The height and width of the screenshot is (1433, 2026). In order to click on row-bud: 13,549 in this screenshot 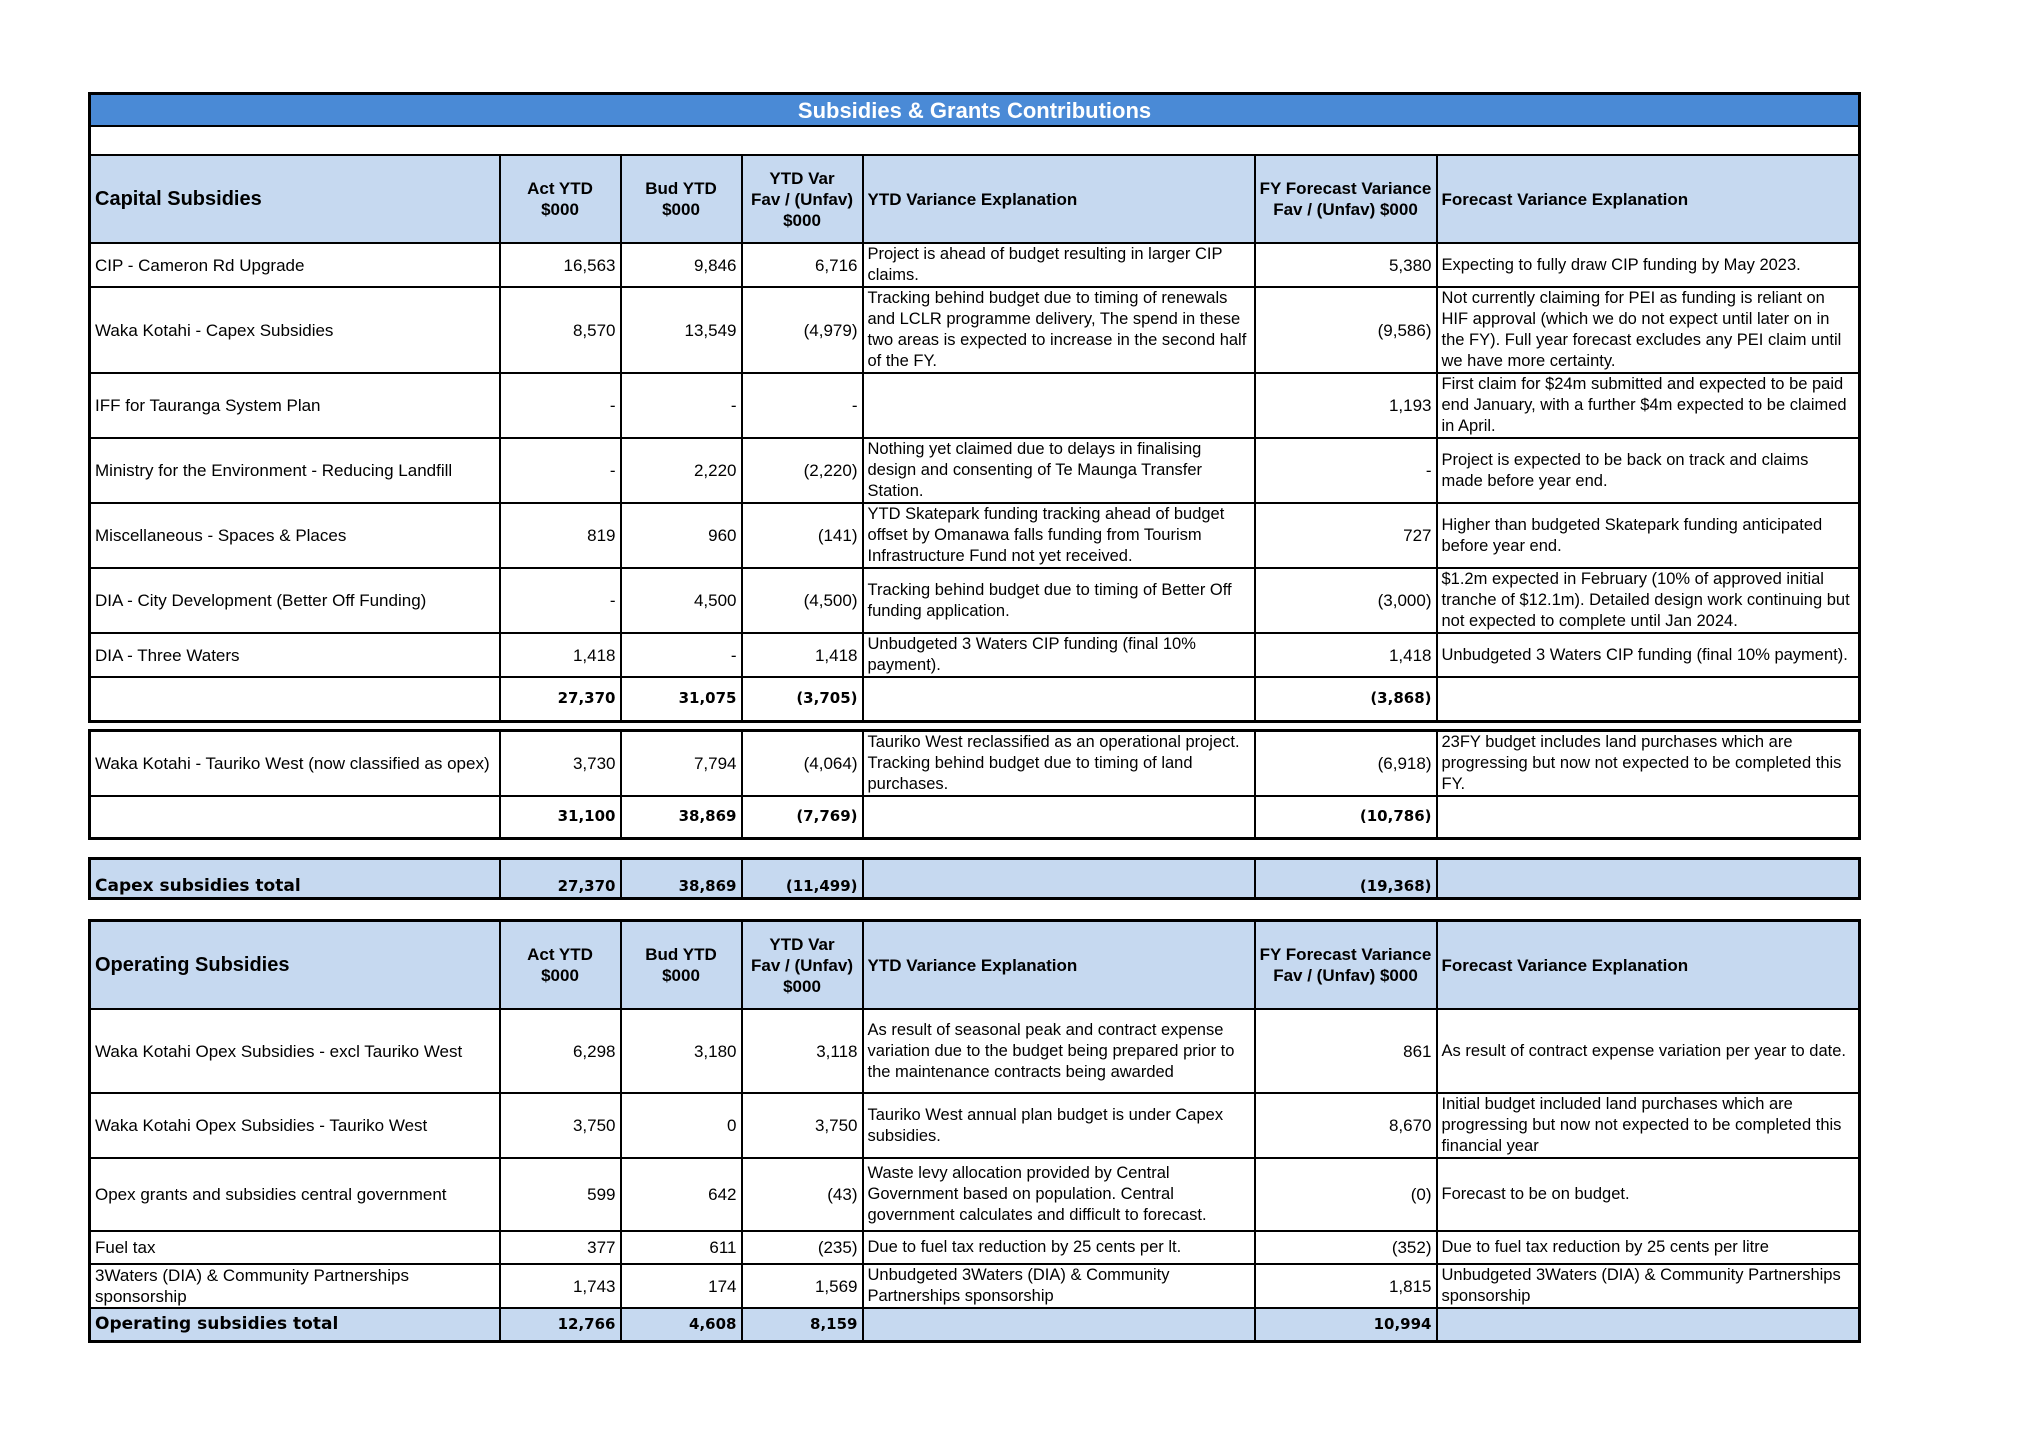, I will do `click(681, 330)`.